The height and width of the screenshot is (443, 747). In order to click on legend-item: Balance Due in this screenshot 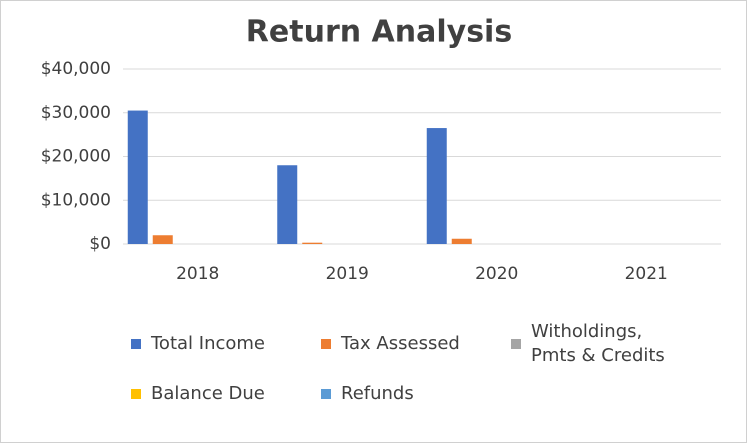, I will do `click(221, 394)`.